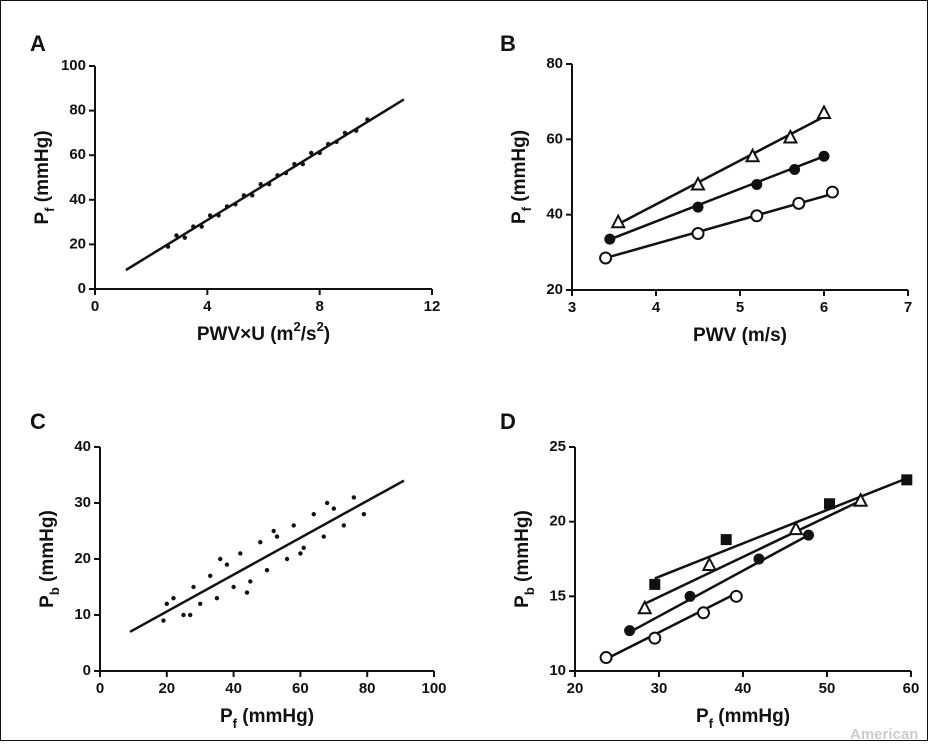  I want to click on x-tick-label: 50, so click(827, 688).